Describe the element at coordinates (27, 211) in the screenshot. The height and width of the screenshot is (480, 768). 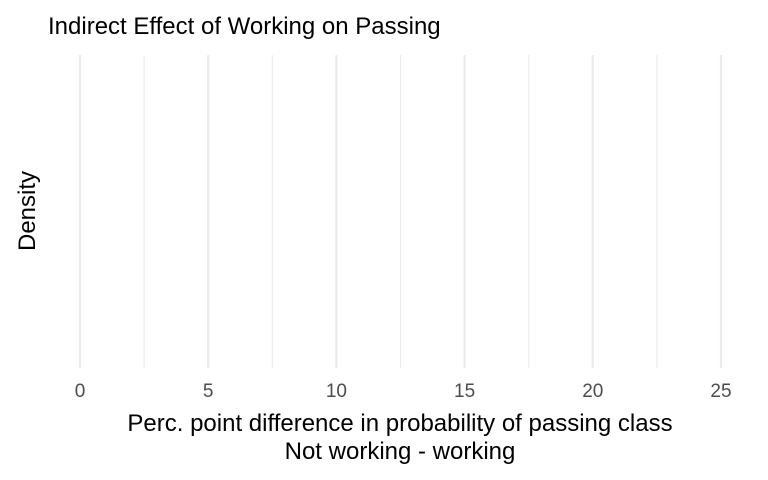
I see `y-axis-title: Density` at that location.